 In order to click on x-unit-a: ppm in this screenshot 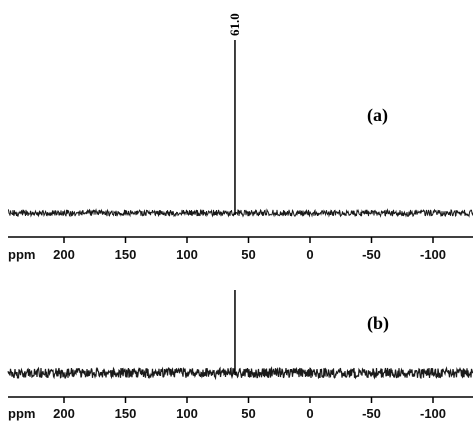, I will do `click(21, 254)`.